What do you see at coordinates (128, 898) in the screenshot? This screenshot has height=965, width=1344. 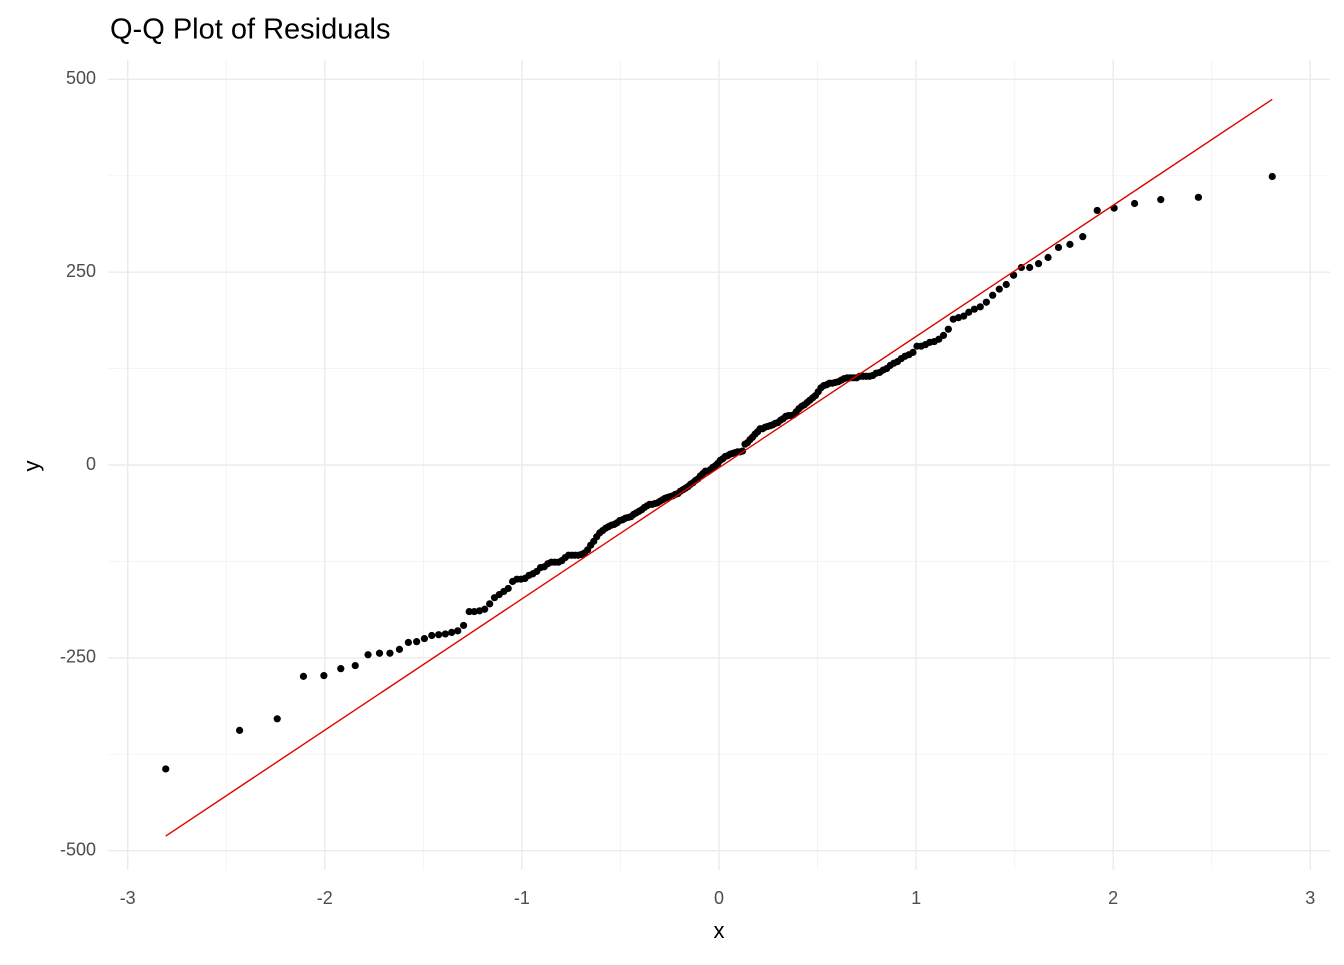 I see `x-tick-label: -3` at bounding box center [128, 898].